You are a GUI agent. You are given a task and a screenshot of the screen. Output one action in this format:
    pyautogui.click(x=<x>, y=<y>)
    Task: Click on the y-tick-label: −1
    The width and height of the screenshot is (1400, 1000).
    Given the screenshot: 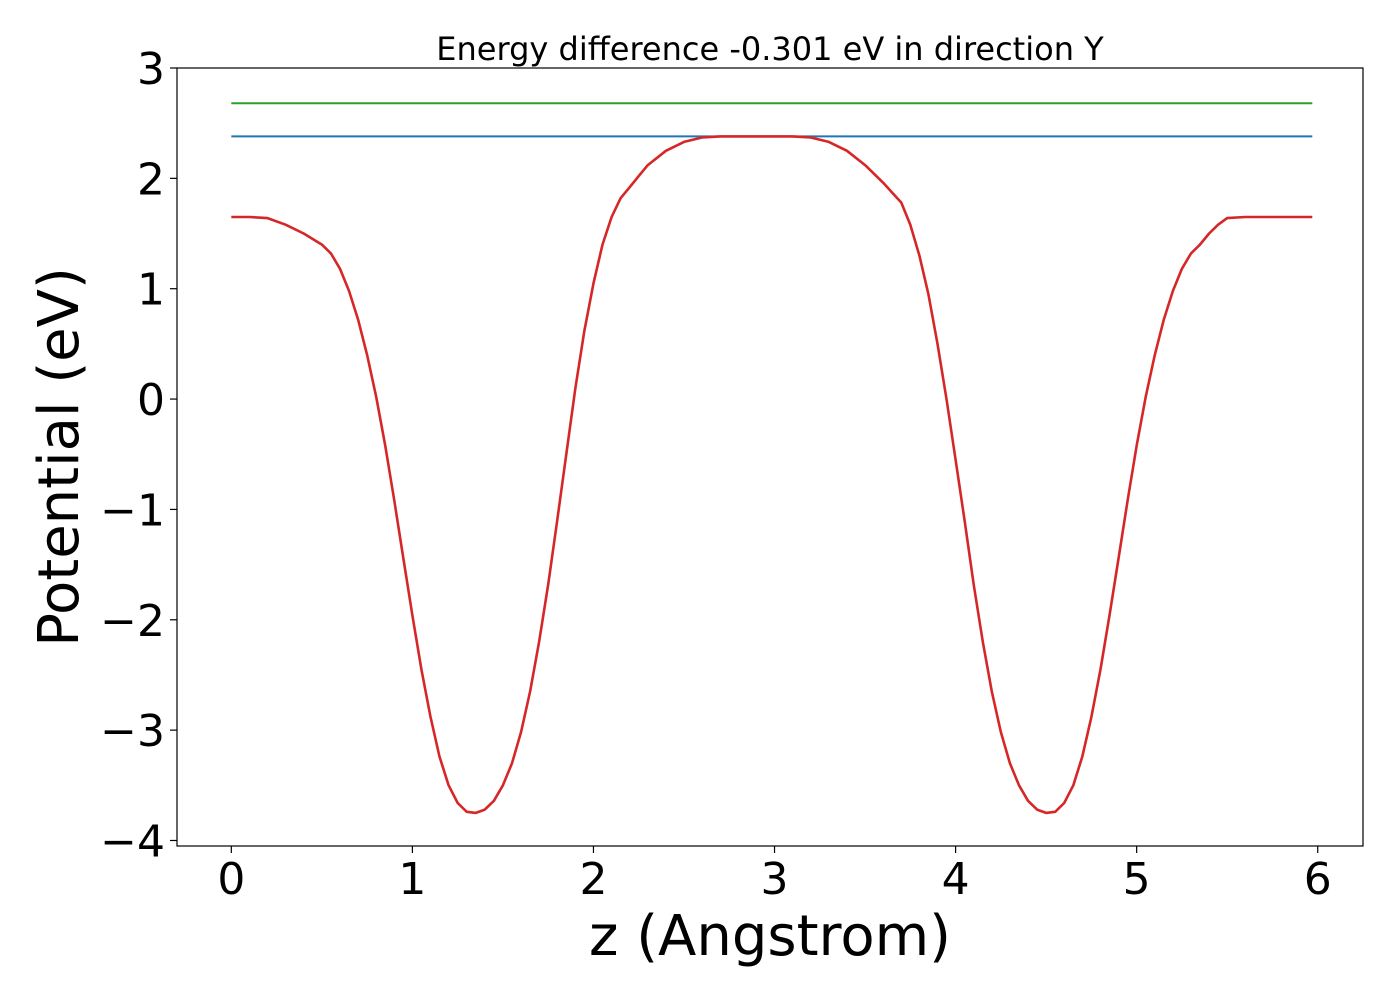 What is the action you would take?
    pyautogui.click(x=132, y=510)
    